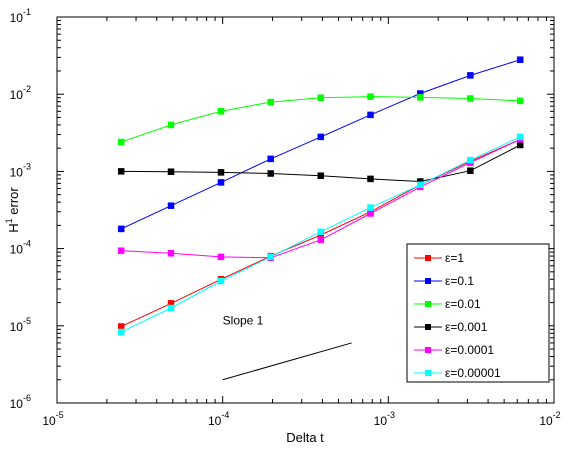  What do you see at coordinates (20, 16) in the screenshot?
I see `y-tick-label: 10⁻¹` at bounding box center [20, 16].